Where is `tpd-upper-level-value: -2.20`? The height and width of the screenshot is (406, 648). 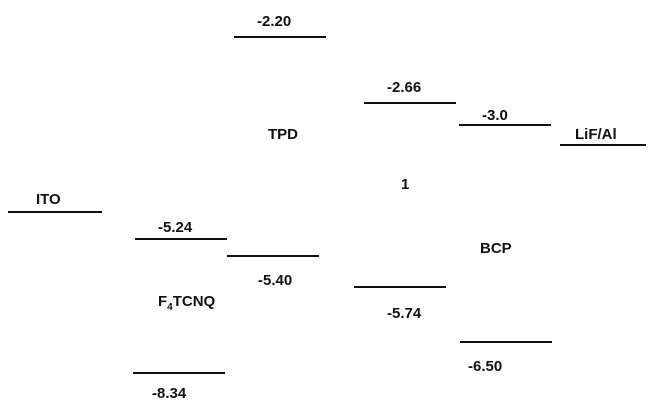 tpd-upper-level-value: -2.20 is located at coordinates (274, 21).